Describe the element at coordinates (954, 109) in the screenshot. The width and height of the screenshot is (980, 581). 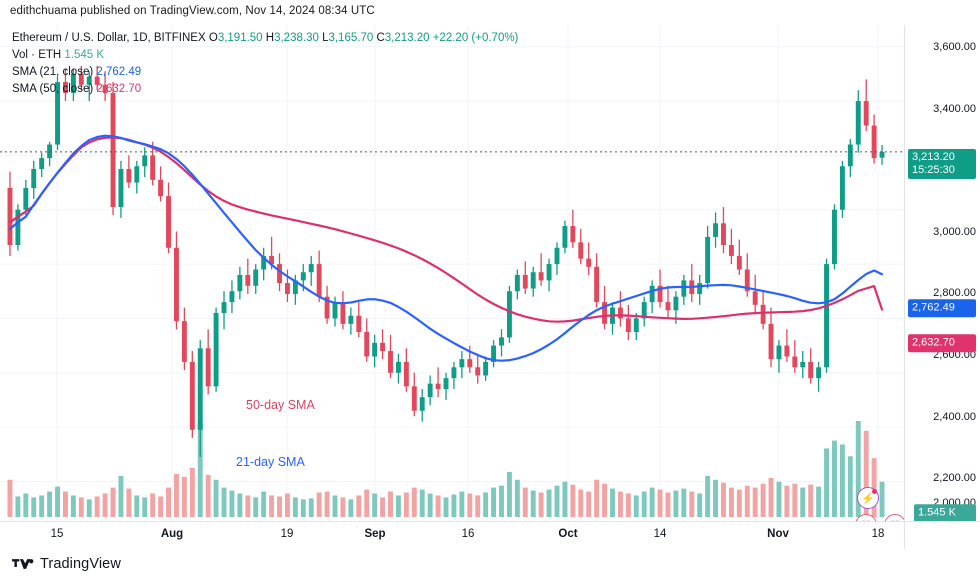
I see `price-tick-label: 3,400.00` at that location.